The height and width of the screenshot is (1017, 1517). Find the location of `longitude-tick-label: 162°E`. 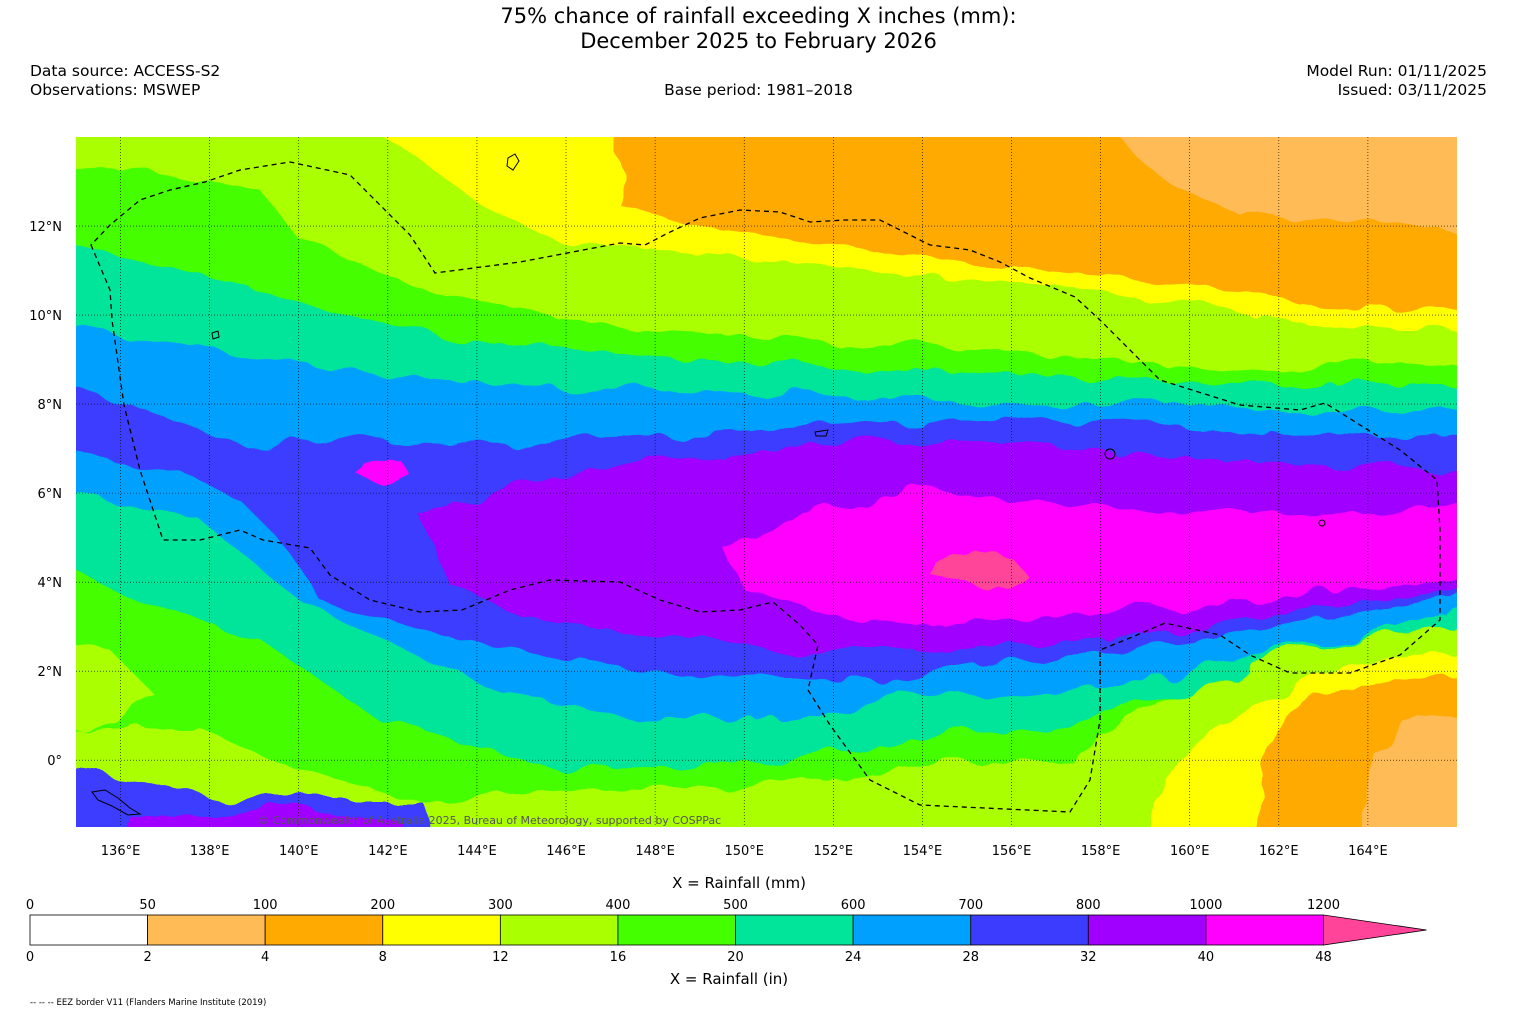

longitude-tick-label: 162°E is located at coordinates (1279, 851).